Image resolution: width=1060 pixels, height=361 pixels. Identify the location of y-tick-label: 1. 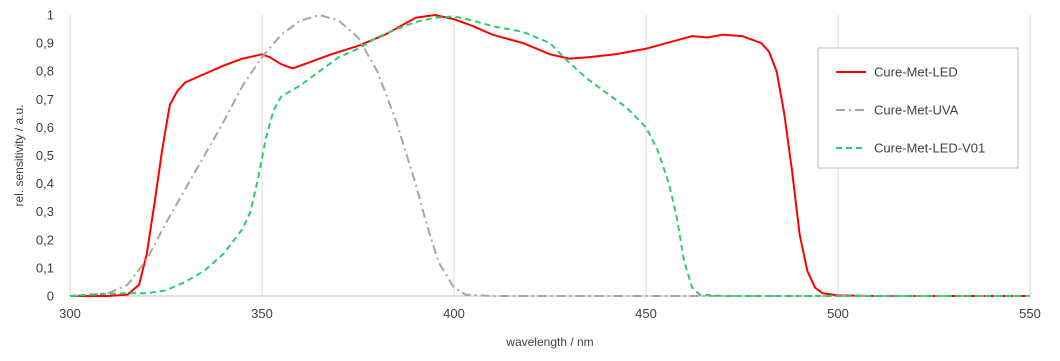
(50, 15).